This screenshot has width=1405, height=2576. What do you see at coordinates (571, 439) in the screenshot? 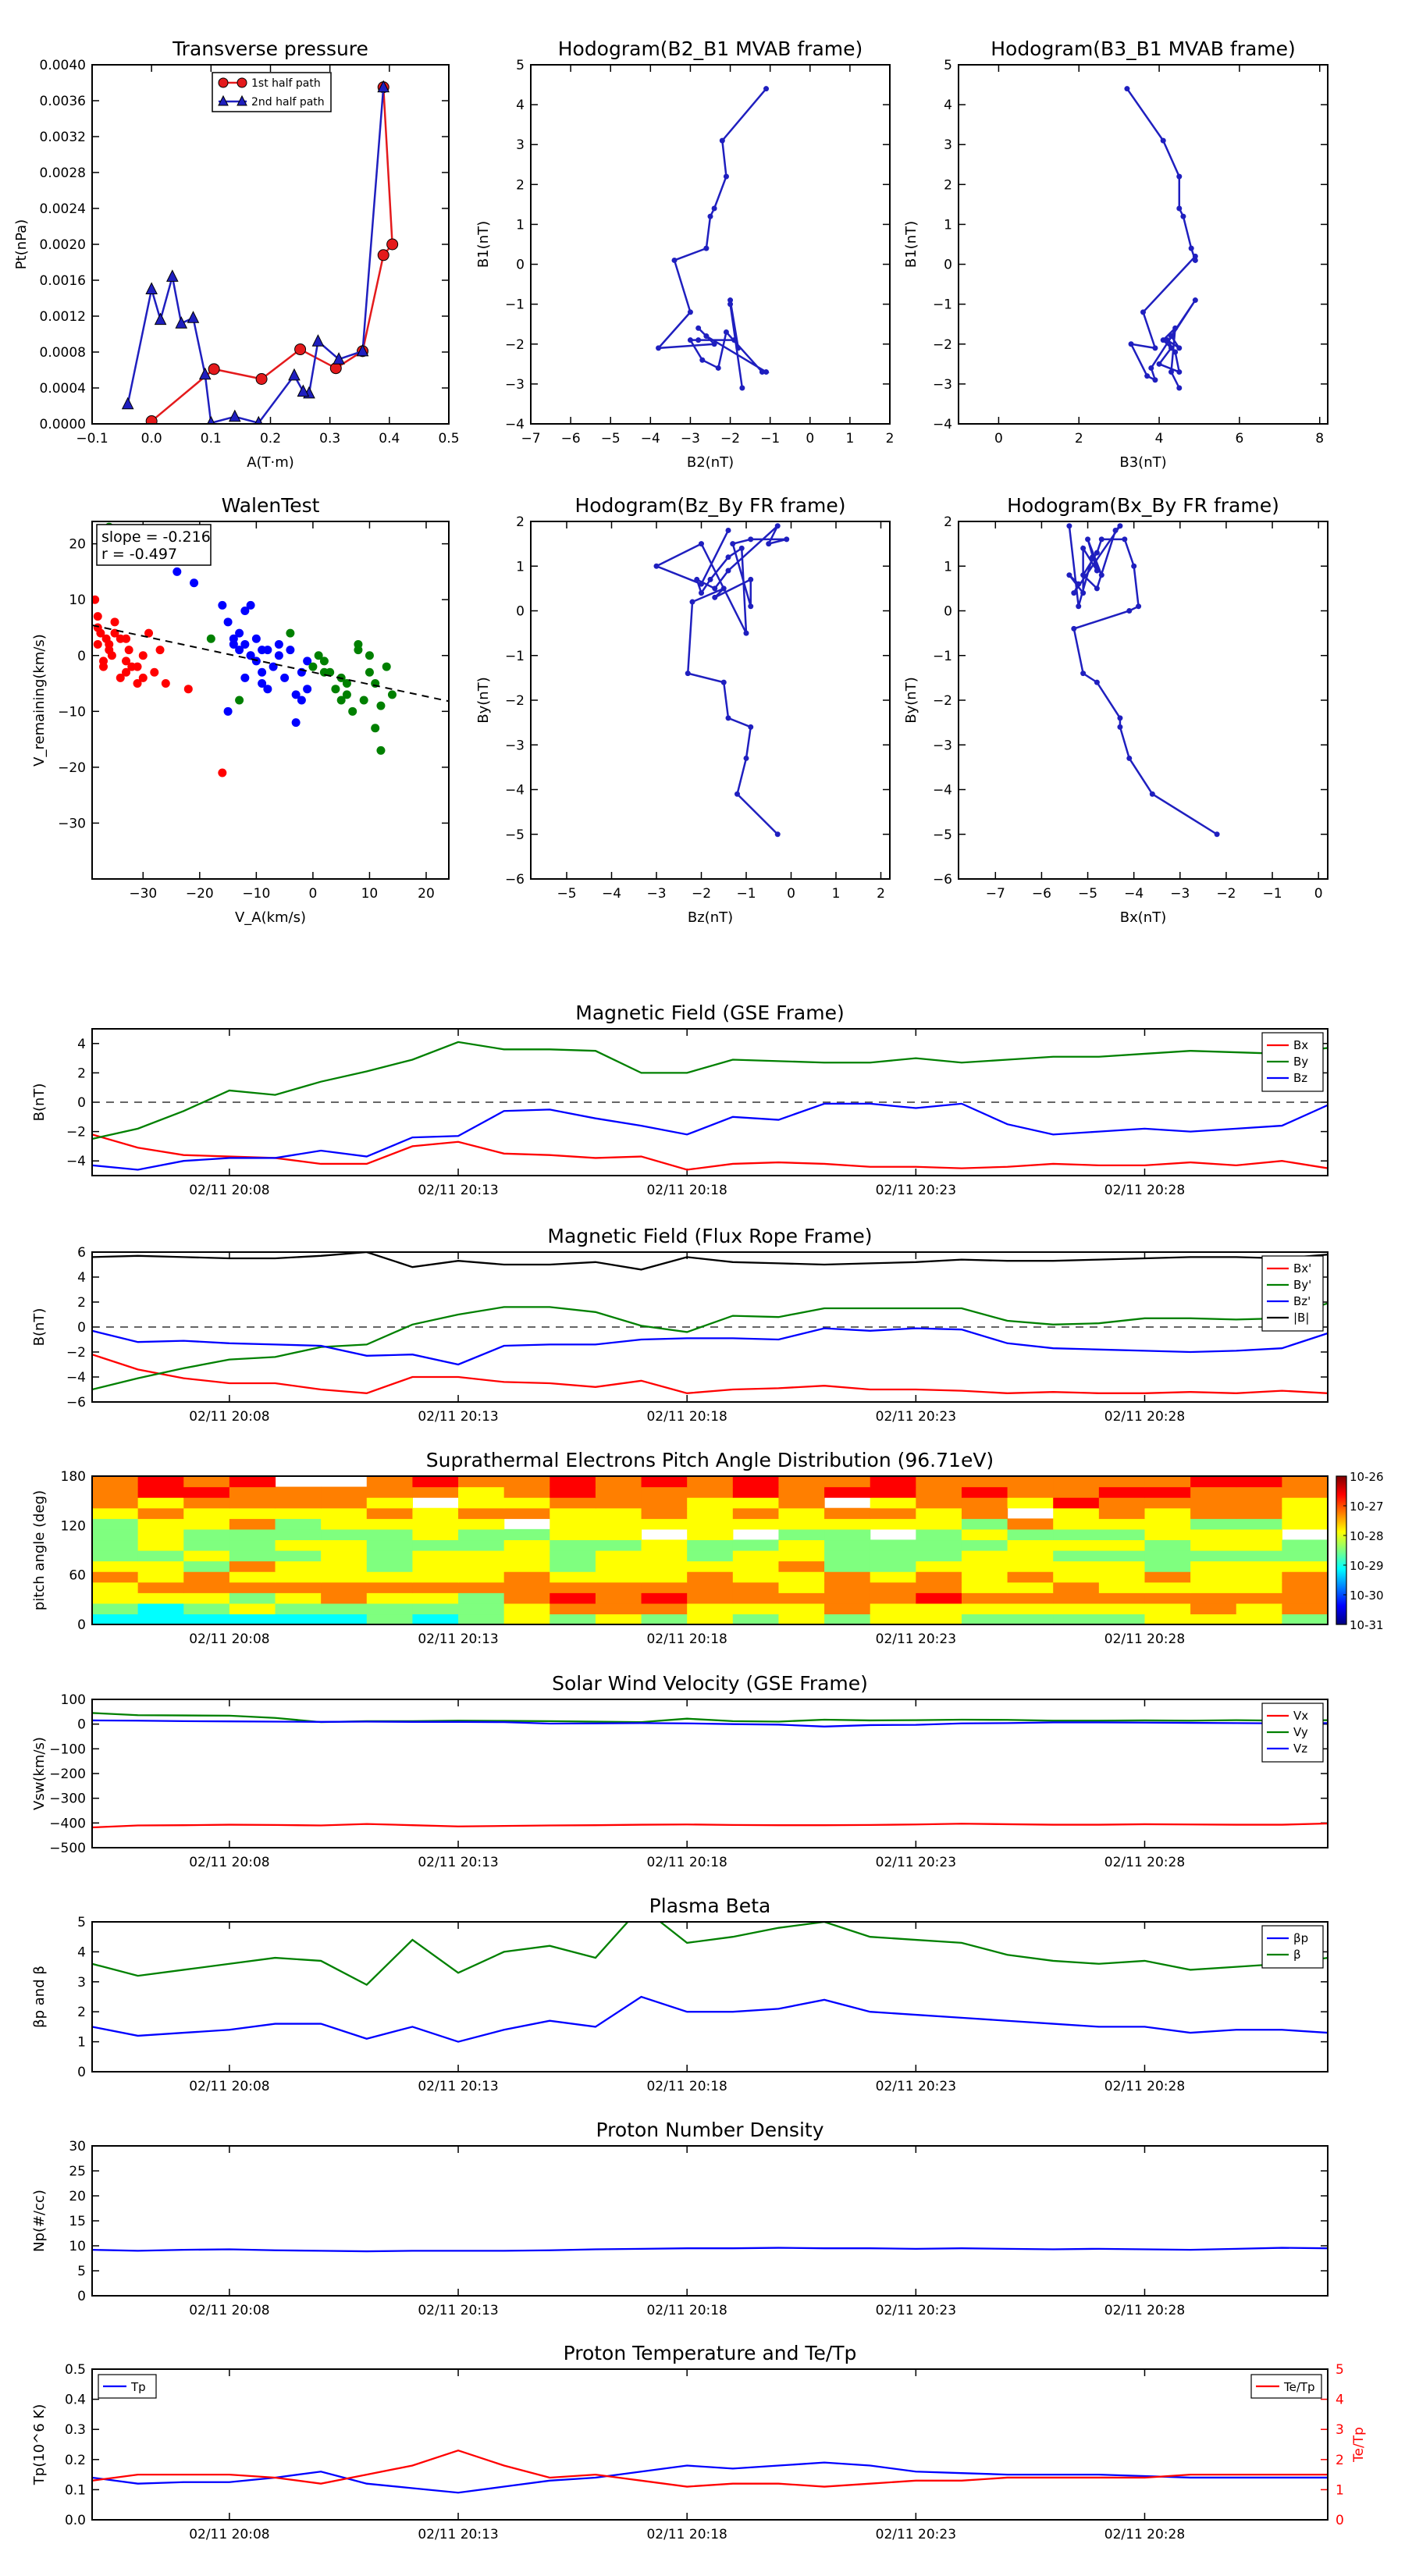
I see `x-tick-label: −6` at bounding box center [571, 439].